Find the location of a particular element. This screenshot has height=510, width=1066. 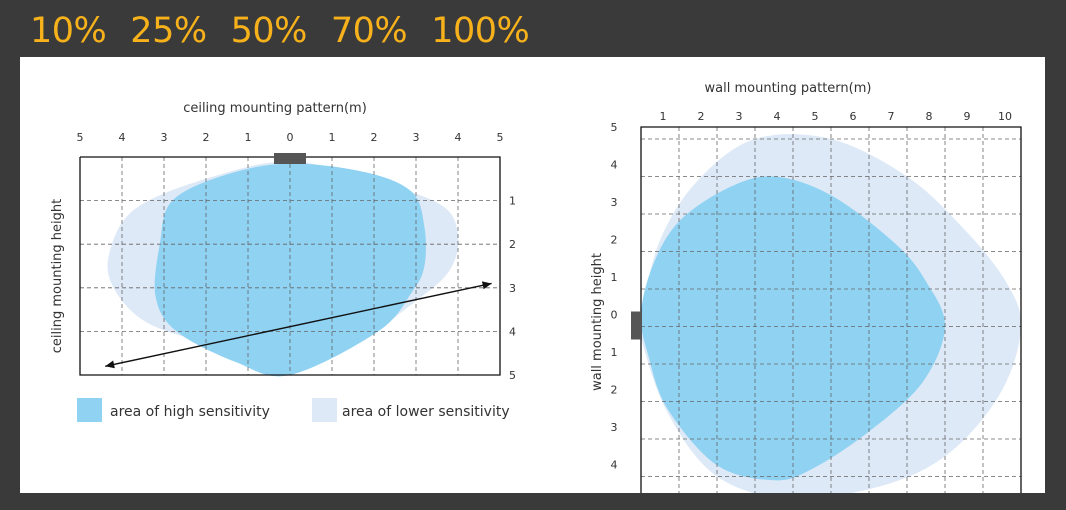

legend-label-lower-sensitivity: area of lower sensitivity is located at coordinates (426, 412).